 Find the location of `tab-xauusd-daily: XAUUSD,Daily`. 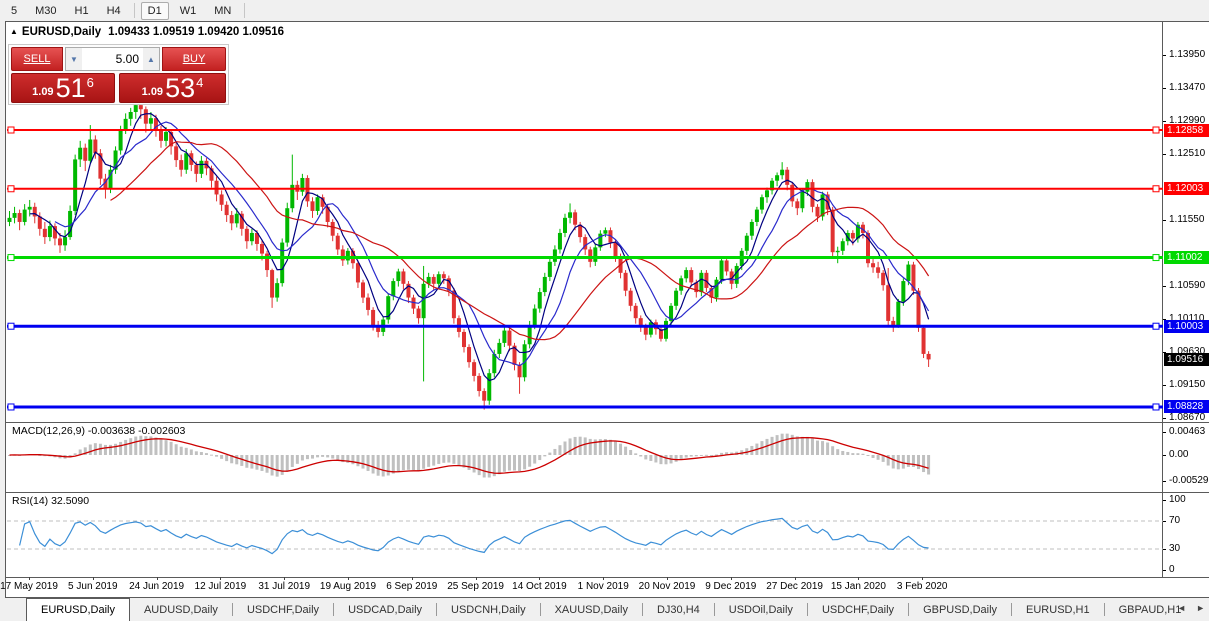

tab-xauusd-daily: XAUUSD,Daily is located at coordinates (591, 609).